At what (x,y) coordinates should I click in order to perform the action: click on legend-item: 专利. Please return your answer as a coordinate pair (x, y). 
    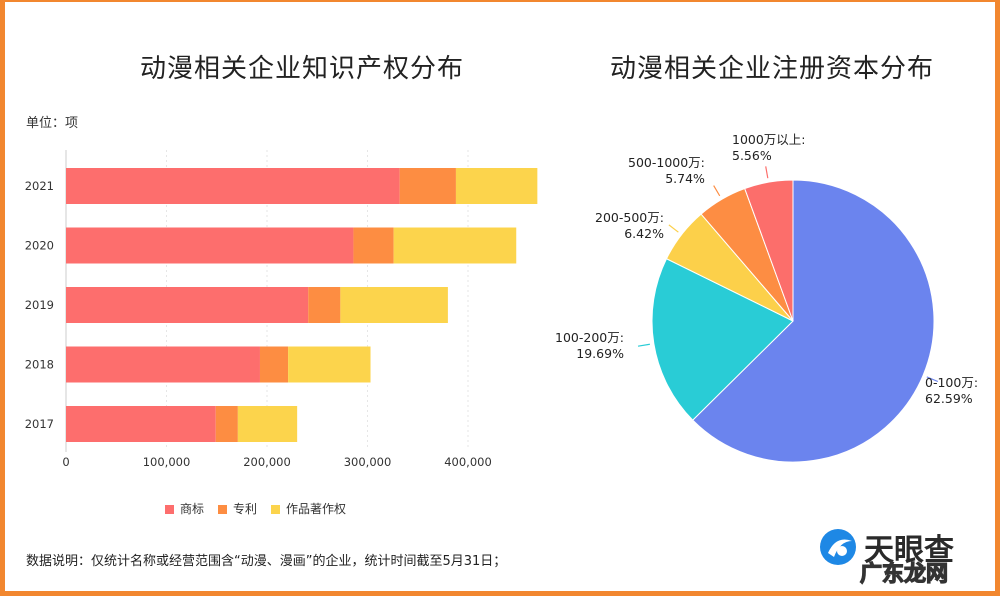
    Looking at the image, I should click on (237, 508).